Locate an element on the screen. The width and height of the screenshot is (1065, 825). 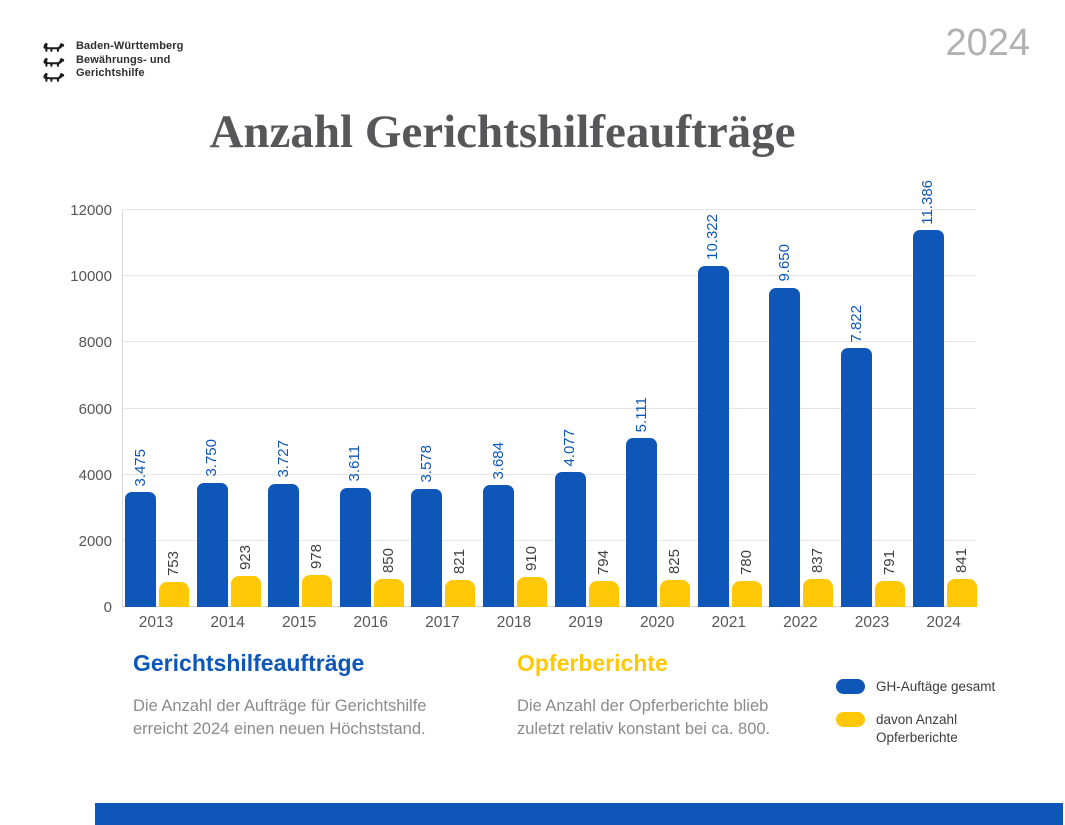
legend-label: davon Anzahl Opferberichte is located at coordinates (917, 729).